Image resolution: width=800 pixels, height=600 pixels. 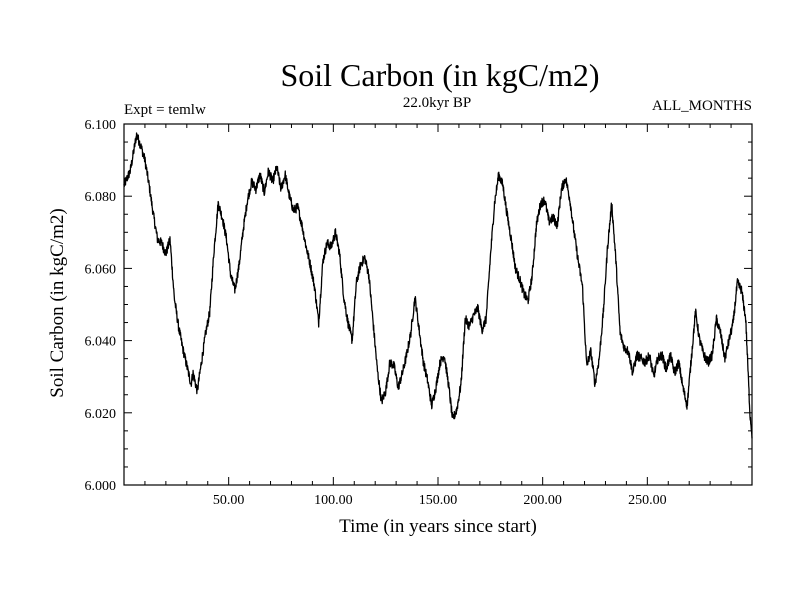 What do you see at coordinates (702, 106) in the screenshot?
I see `months-label: ALL_MONTHS` at bounding box center [702, 106].